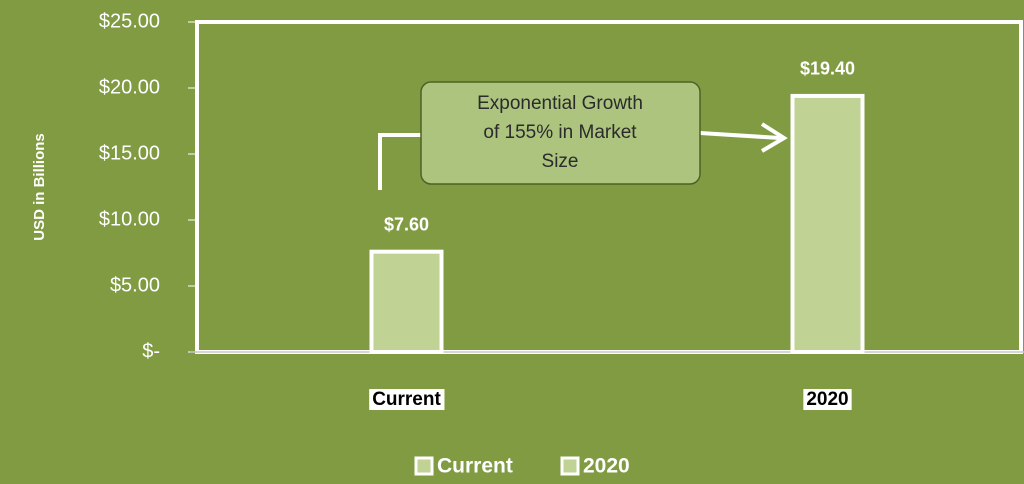  I want to click on y-tick-label: $15.00, so click(129, 153).